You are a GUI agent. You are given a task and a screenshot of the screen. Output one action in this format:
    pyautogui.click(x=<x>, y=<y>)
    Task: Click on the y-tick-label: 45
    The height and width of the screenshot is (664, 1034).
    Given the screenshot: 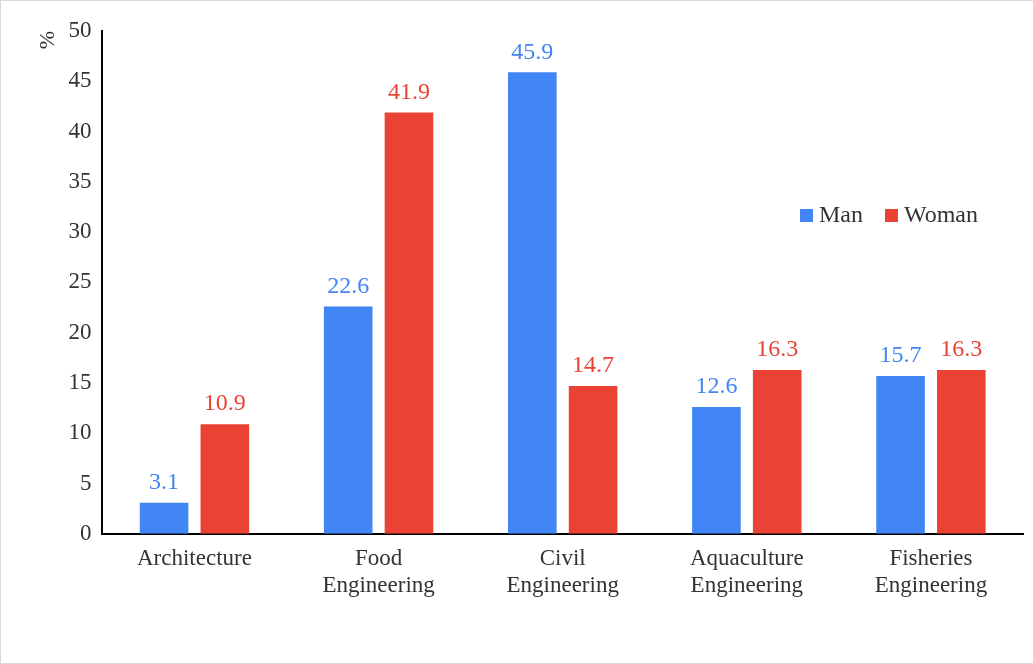 What is the action you would take?
    pyautogui.click(x=80, y=80)
    